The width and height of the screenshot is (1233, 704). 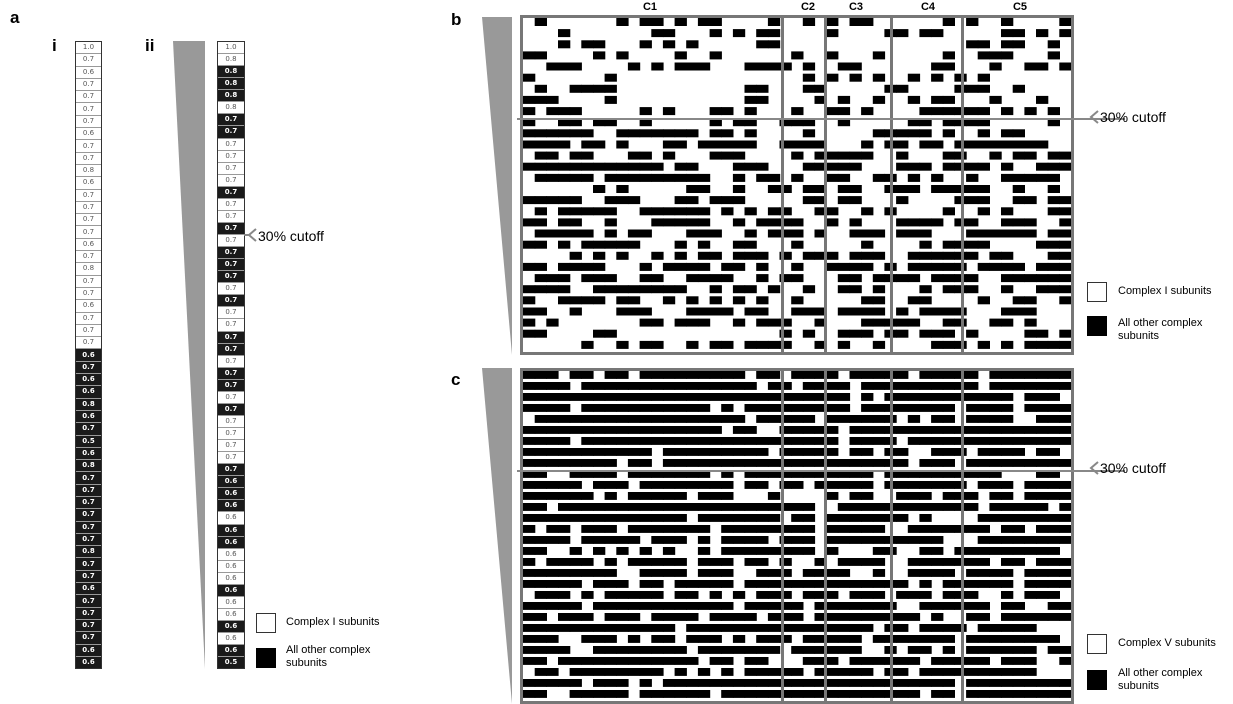 I want to click on column-ii-cell: 0.6, so click(x=231, y=615).